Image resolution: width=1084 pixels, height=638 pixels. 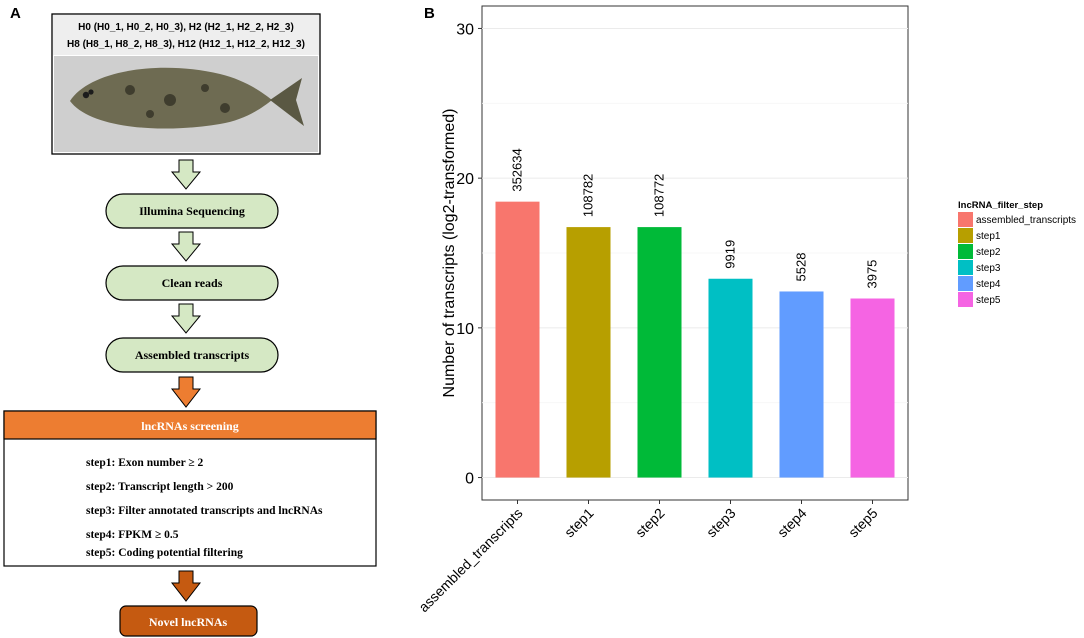 I want to click on legend-label: step4, so click(x=988, y=284).